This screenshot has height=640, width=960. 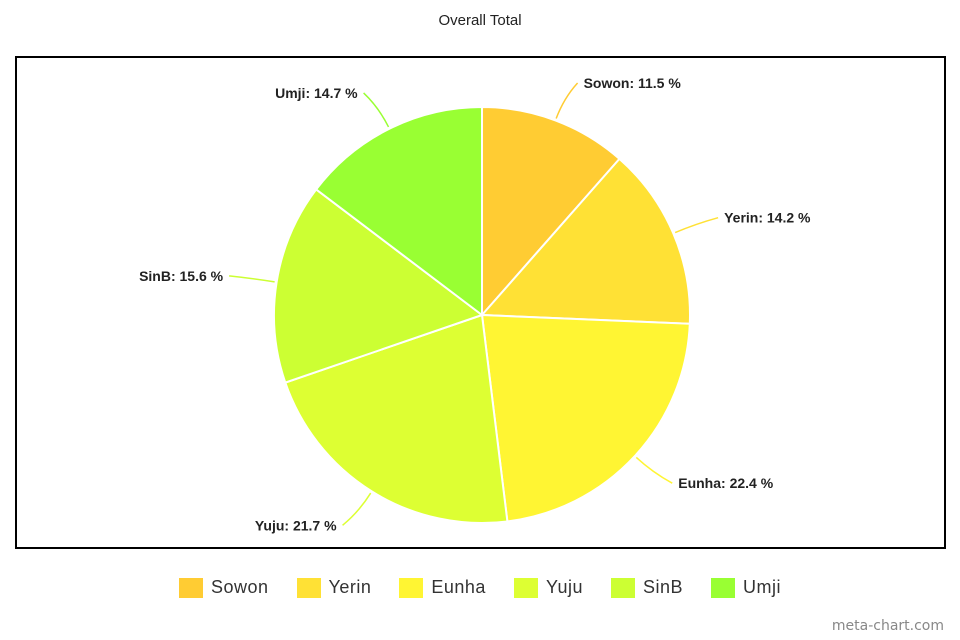 What do you see at coordinates (725, 483) in the screenshot?
I see `data-label-eunha: Eunha: 22.4 %` at bounding box center [725, 483].